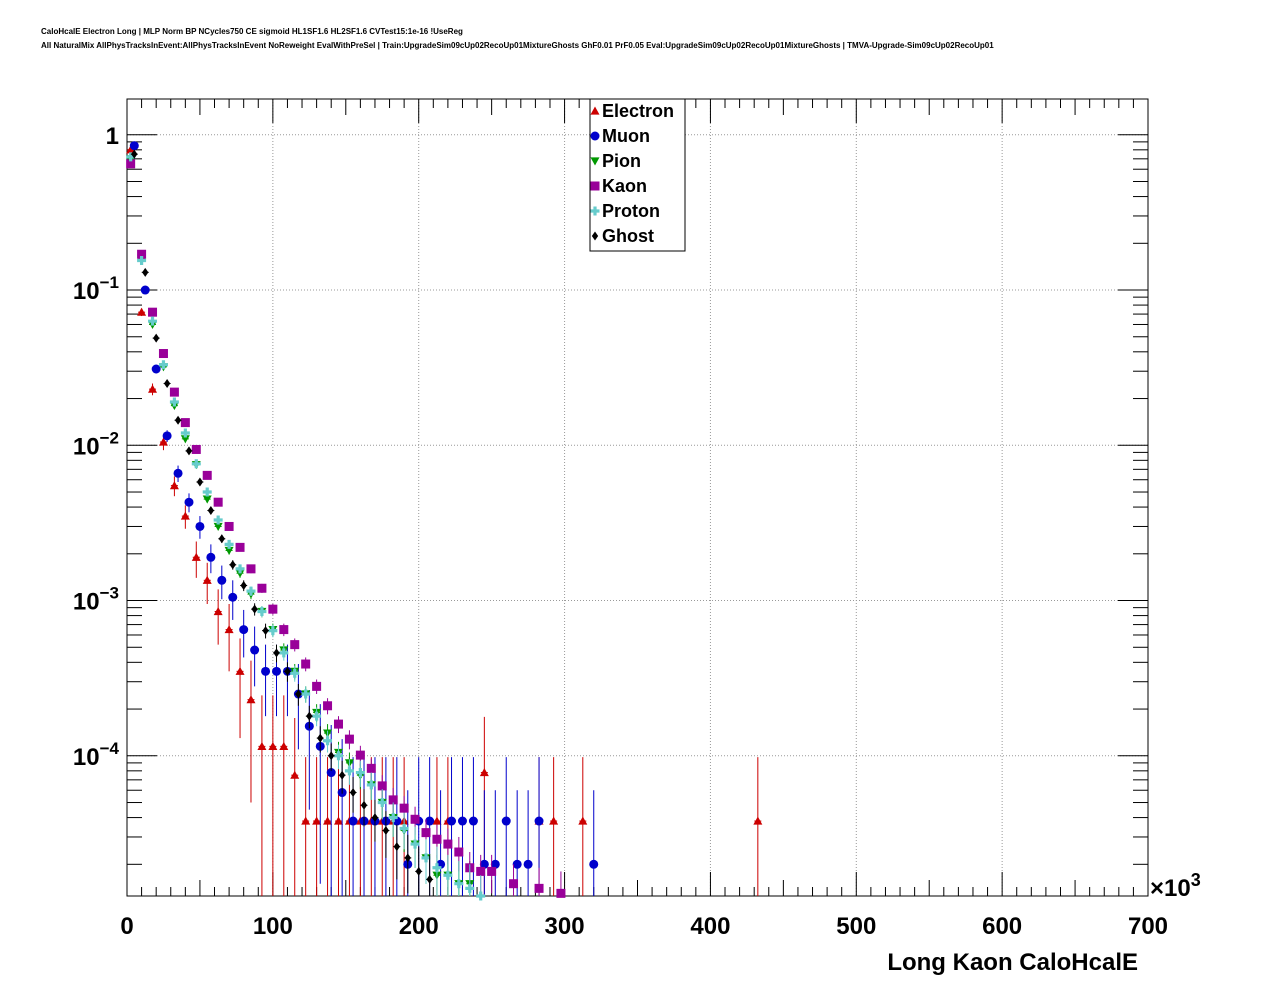 The width and height of the screenshot is (1276, 996). What do you see at coordinates (626, 136) in the screenshot?
I see `legend-label: Muon` at bounding box center [626, 136].